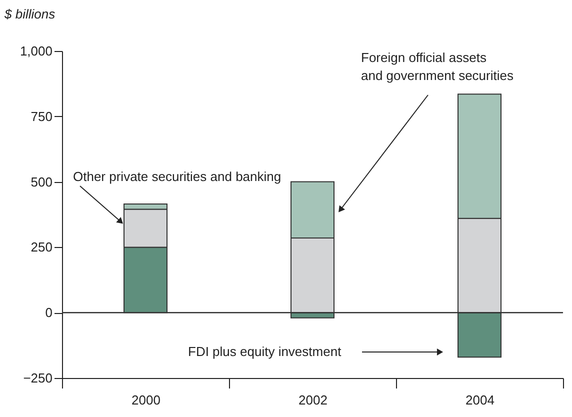  What do you see at coordinates (265, 351) in the screenshot?
I see `text: FDI plus equity investment` at bounding box center [265, 351].